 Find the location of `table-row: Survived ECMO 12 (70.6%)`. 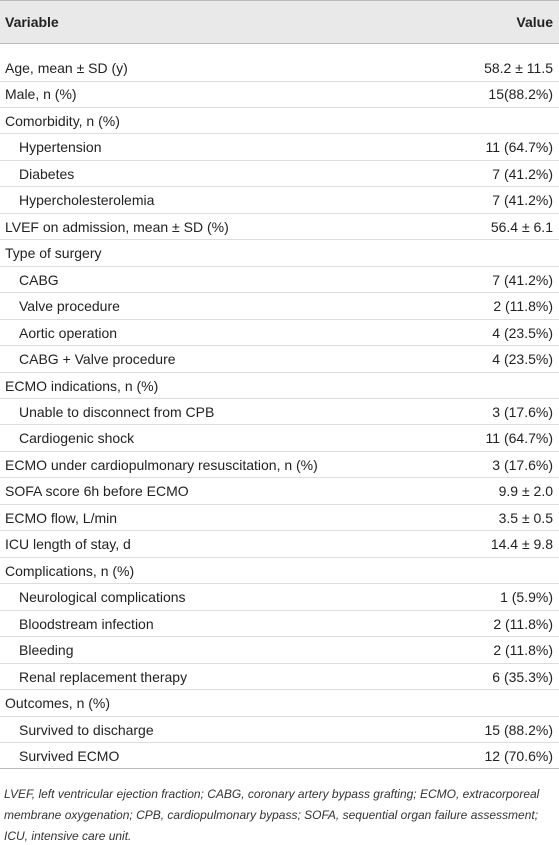

table-row: Survived ECMO 12 (70.6%) is located at coordinates (279, 756).